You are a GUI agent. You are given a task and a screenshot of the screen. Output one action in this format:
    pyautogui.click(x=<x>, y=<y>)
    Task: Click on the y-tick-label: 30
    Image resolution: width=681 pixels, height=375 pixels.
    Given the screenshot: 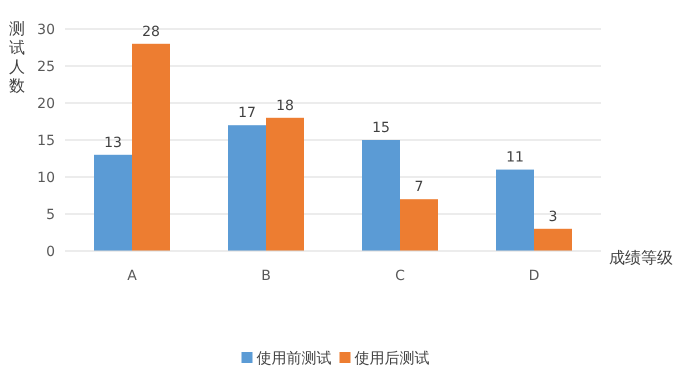 What is the action you would take?
    pyautogui.click(x=46, y=30)
    